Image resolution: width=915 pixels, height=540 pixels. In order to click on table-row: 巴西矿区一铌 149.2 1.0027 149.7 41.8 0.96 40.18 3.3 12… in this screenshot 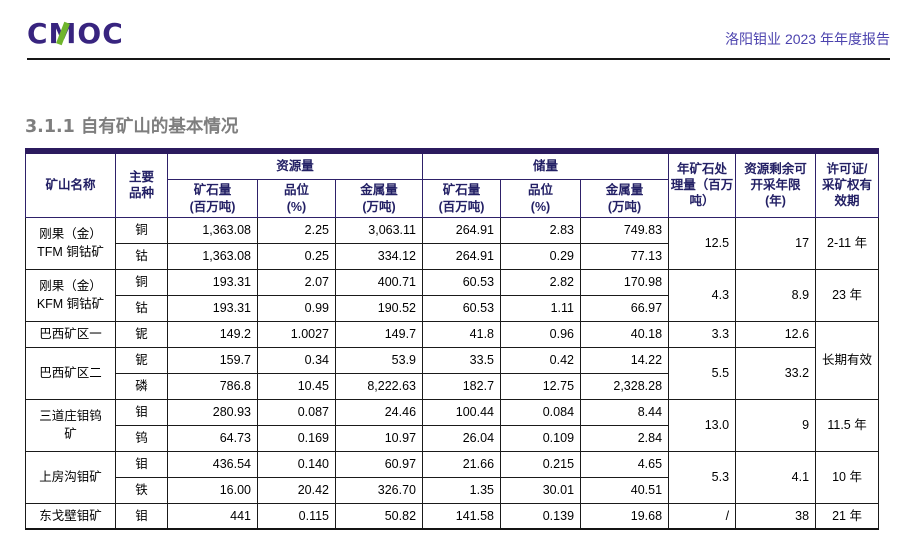, I will do `click(452, 360)`.